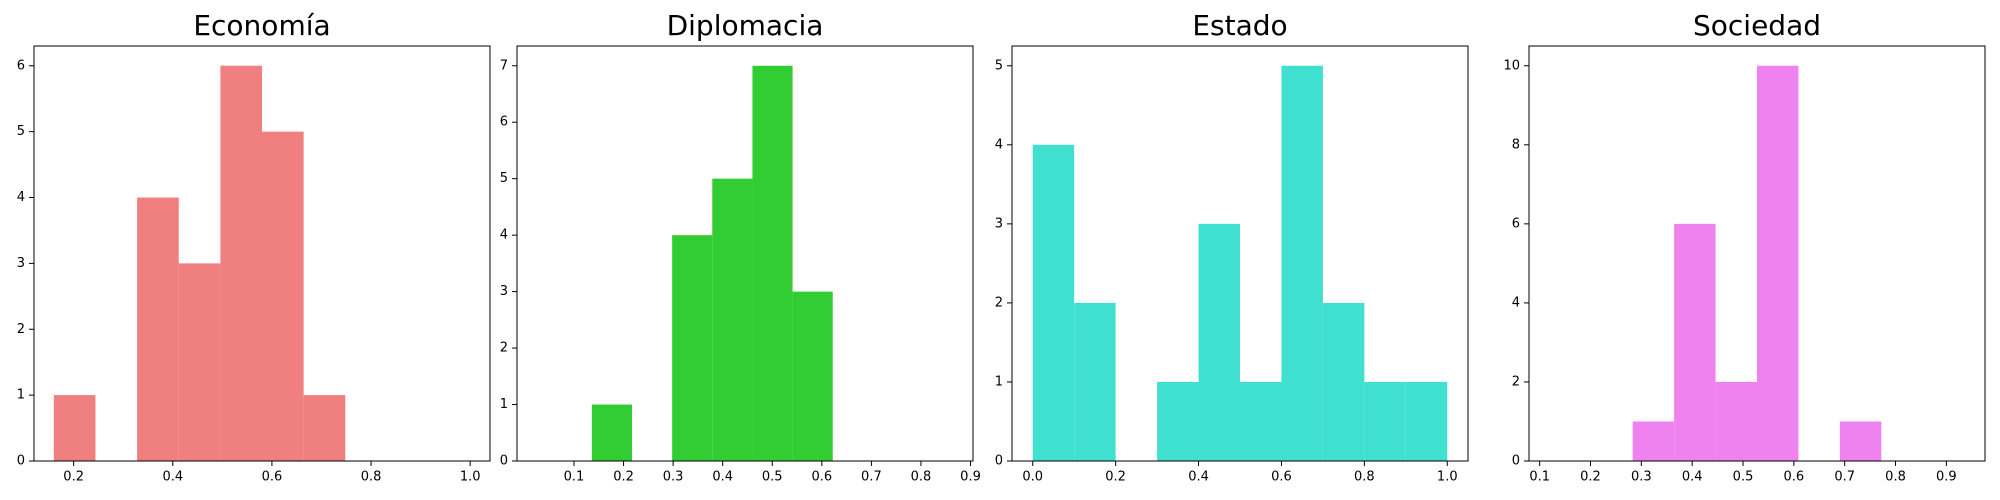 The width and height of the screenshot is (2000, 500). I want to click on chart-title: Diplomacia, so click(745, 25).